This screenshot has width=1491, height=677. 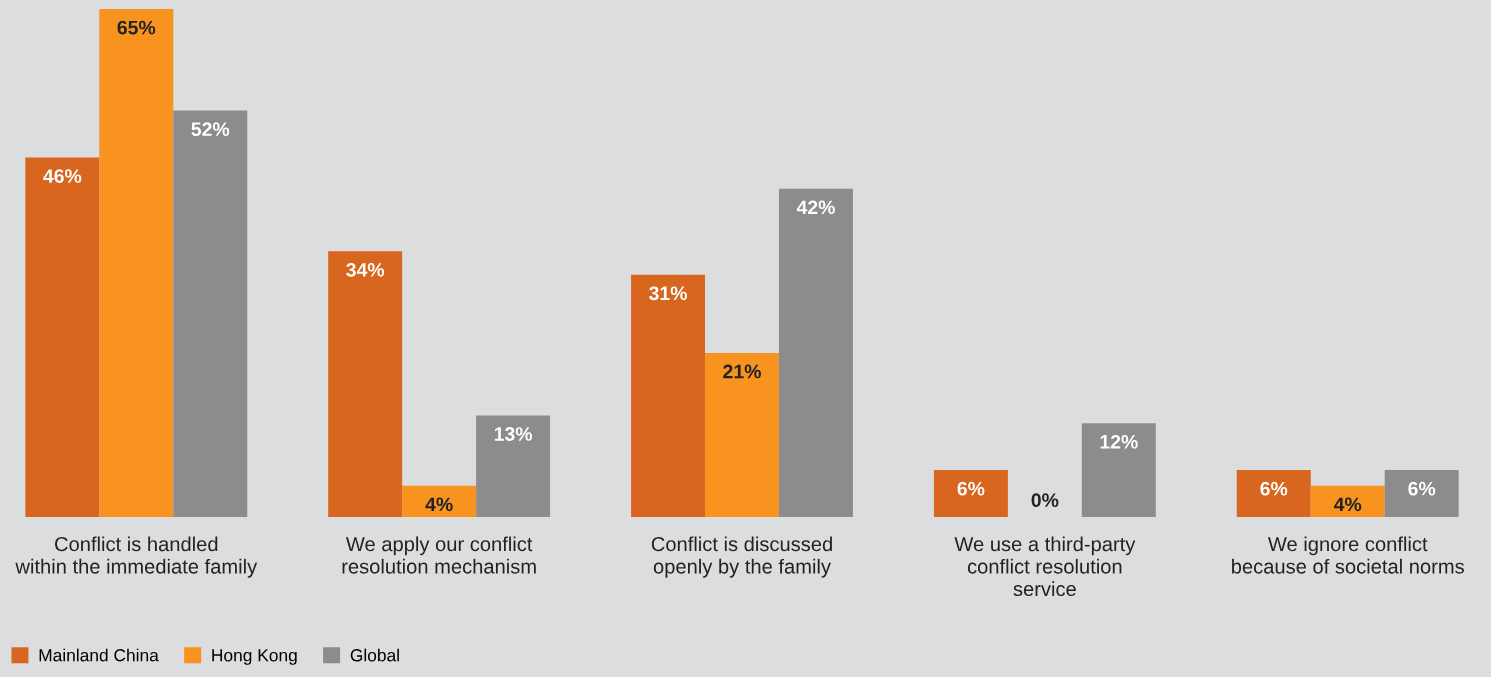 I want to click on legend-label: Global, so click(x=374, y=655).